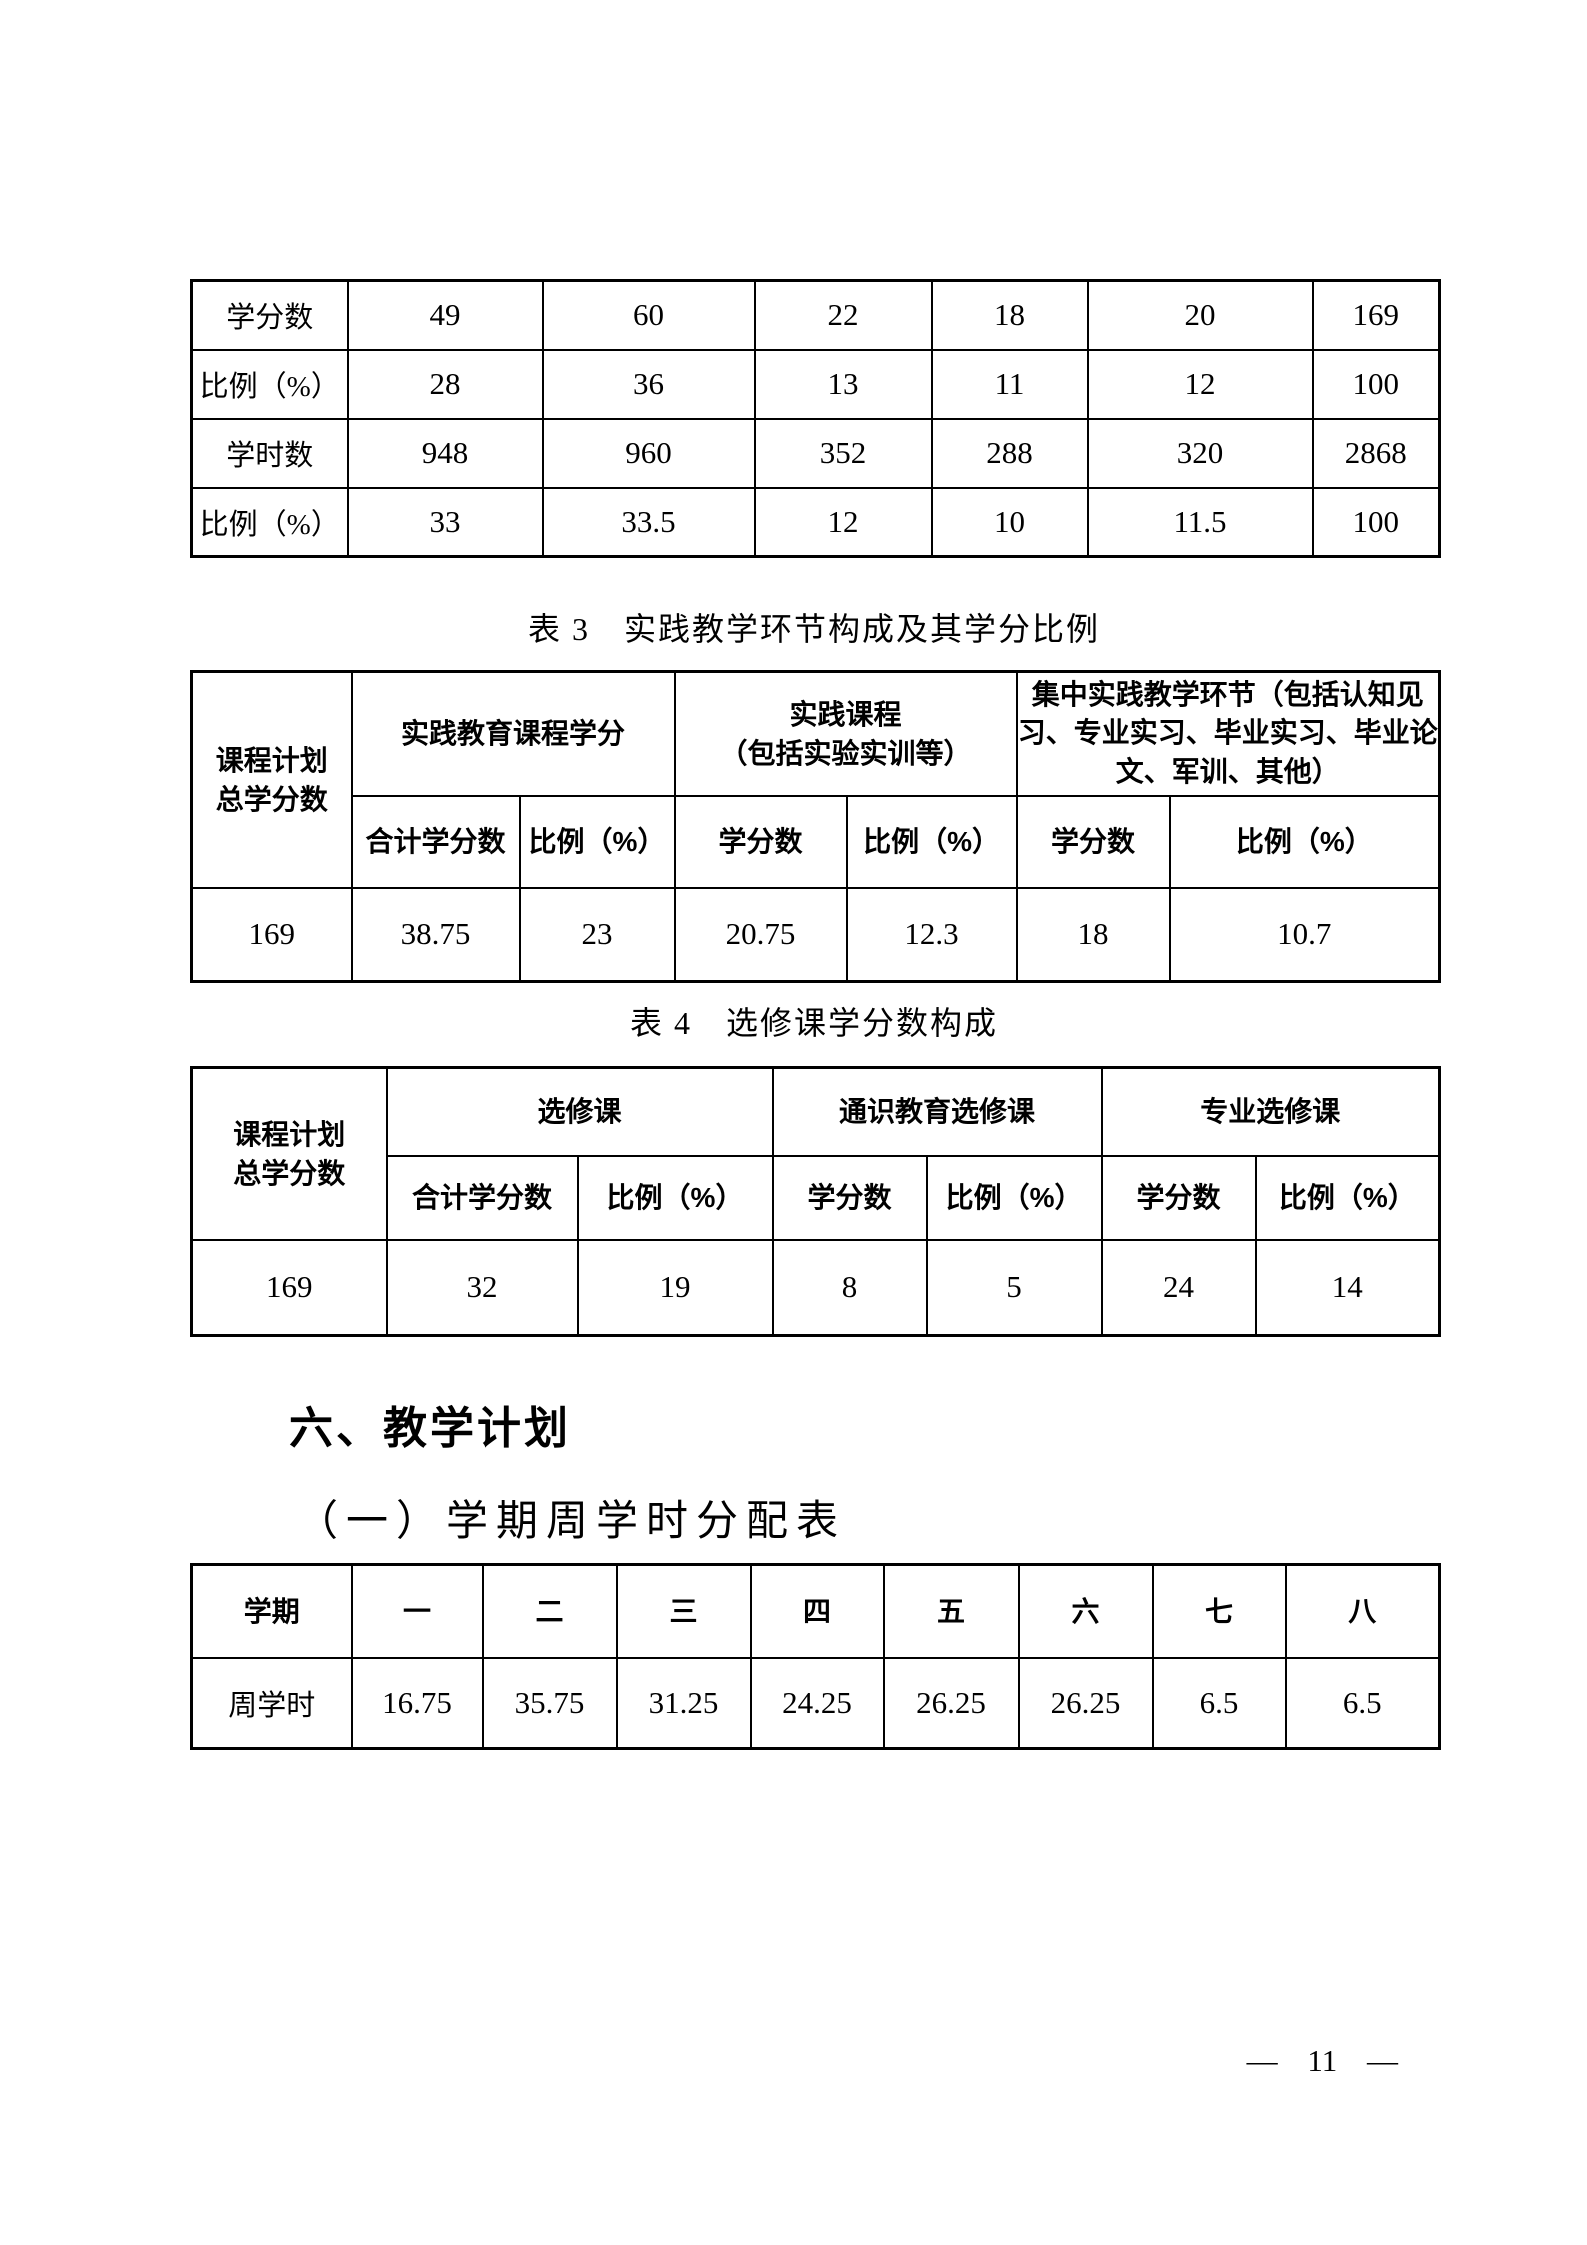 The height and width of the screenshot is (2245, 1587). I want to click on data-row: 169 32 19 8 5 24 14, so click(815, 1287).